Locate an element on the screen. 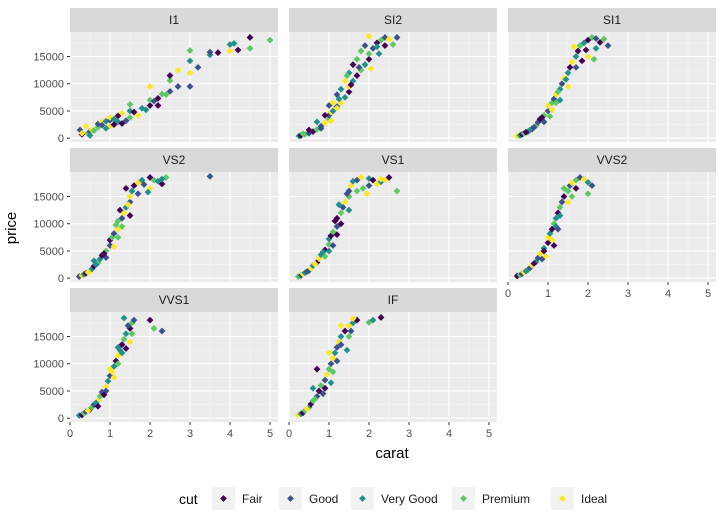 The image size is (725, 527). strip-vs1 is located at coordinates (393, 160).